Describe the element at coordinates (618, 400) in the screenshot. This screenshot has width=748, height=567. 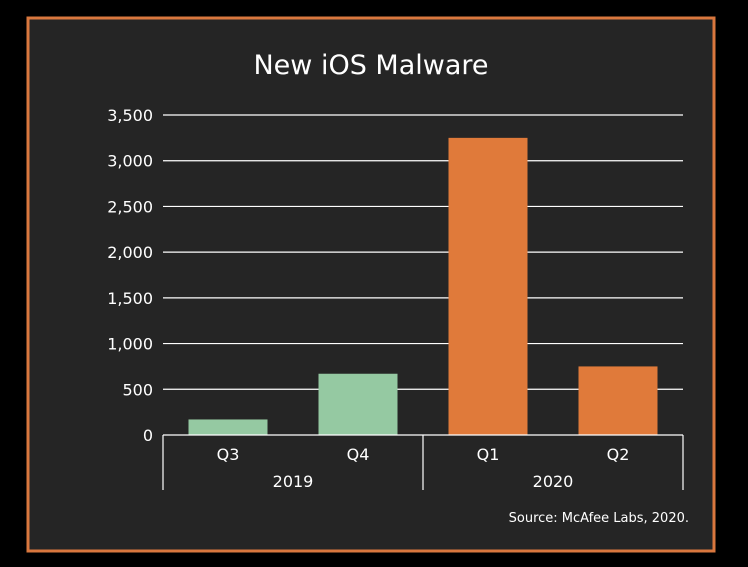
I see `bar-q2-2020` at that location.